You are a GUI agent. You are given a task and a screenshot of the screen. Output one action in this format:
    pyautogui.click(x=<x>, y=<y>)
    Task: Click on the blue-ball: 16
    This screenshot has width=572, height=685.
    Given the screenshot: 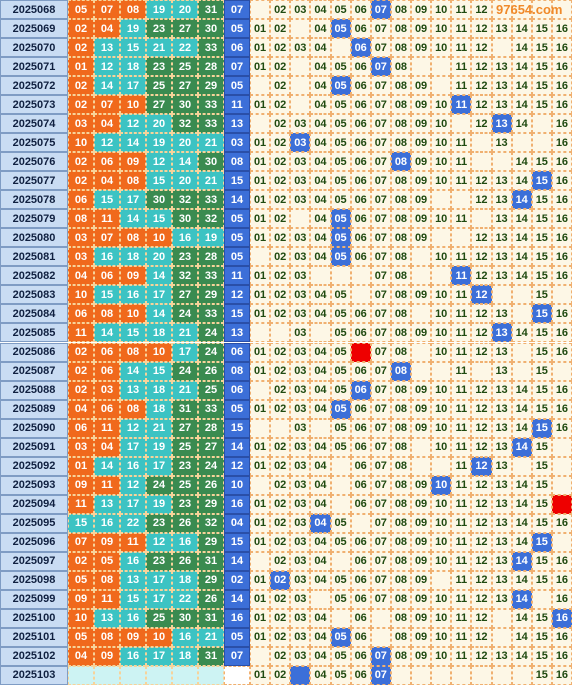 What is the action you would take?
    pyautogui.click(x=237, y=504)
    